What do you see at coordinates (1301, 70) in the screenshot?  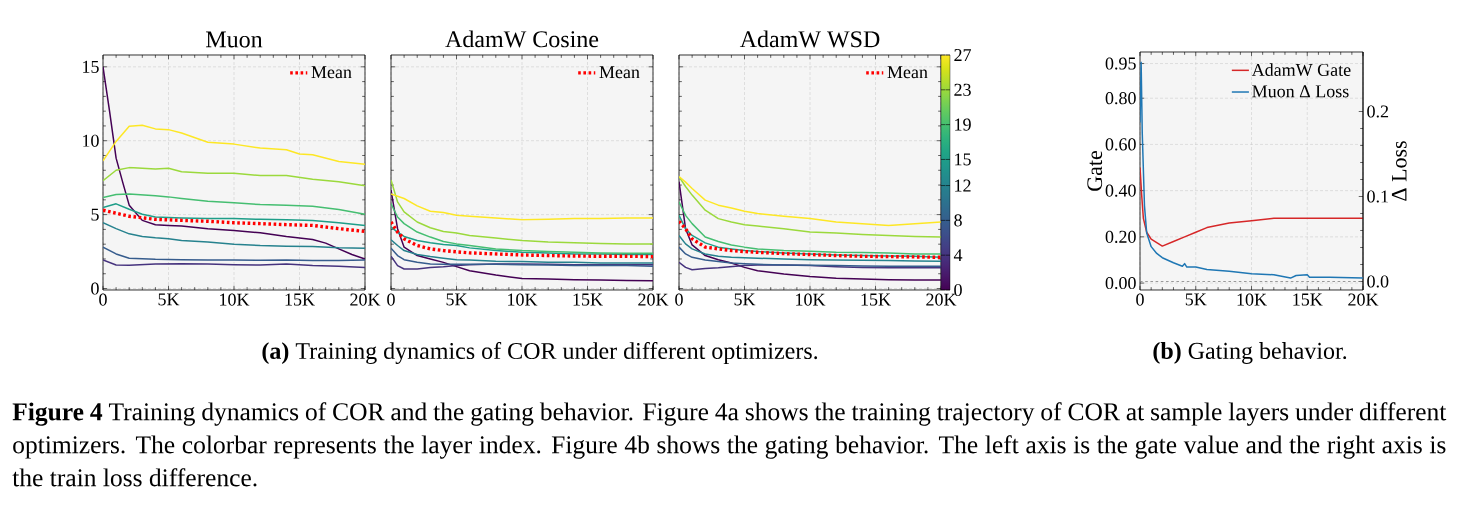 I see `legend-label: AdamW Gate` at bounding box center [1301, 70].